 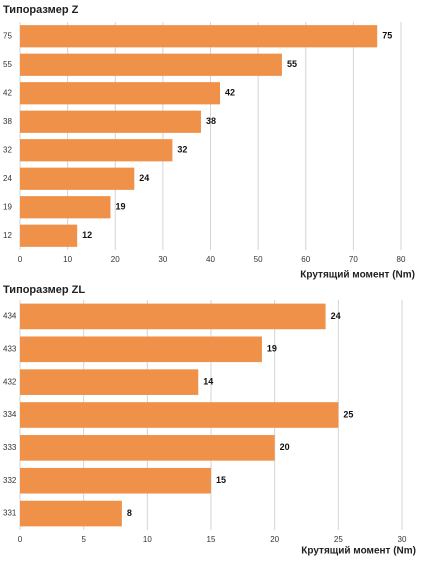 I want to click on x-tick-label: 70, so click(x=353, y=259).